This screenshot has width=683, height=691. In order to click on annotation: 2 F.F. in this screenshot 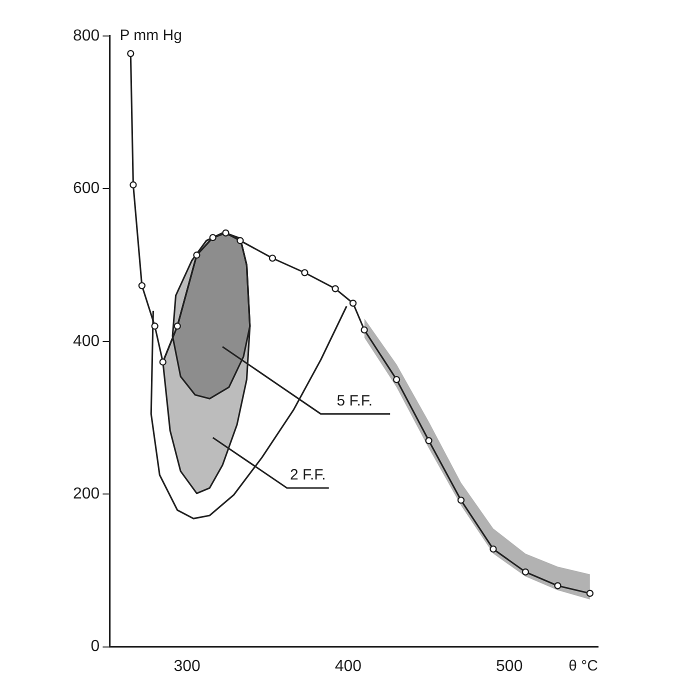, I will do `click(308, 475)`.